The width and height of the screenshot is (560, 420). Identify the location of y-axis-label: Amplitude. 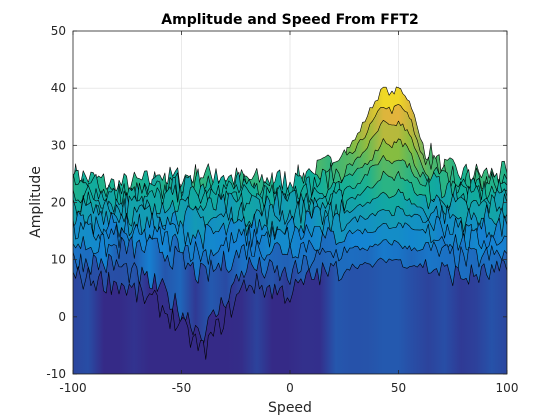
(36, 202).